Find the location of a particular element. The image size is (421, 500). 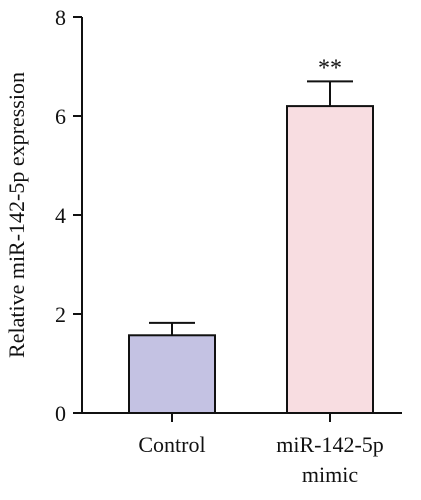

x-axis: Control miR-142-5p mimic is located at coordinates (242, 449).